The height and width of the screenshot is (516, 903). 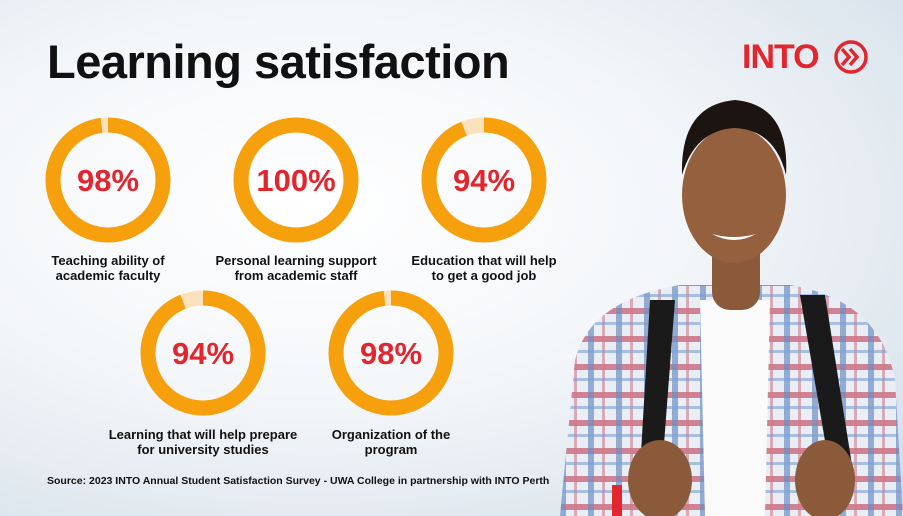 What do you see at coordinates (851, 57) in the screenshot?
I see `logo-icon` at bounding box center [851, 57].